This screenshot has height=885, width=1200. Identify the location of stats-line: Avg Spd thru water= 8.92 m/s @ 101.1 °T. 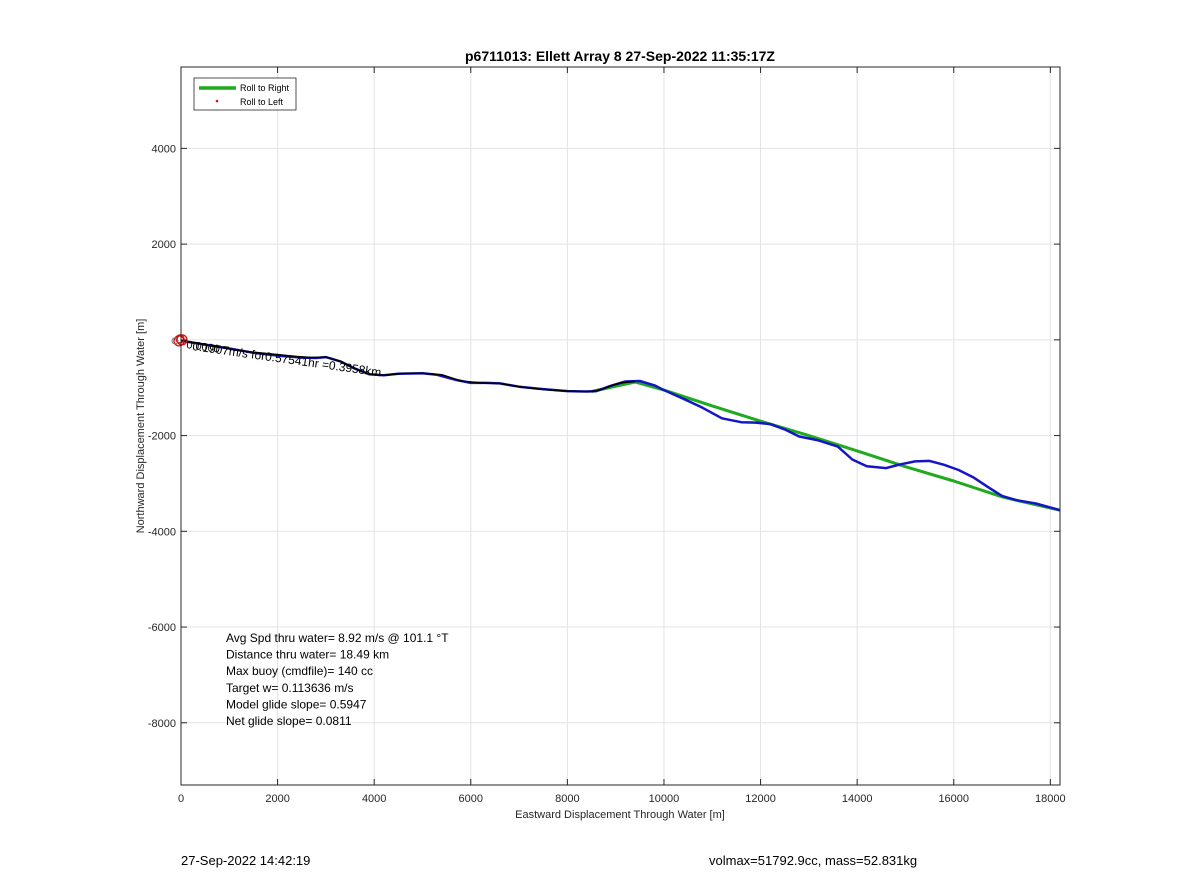
(337, 638).